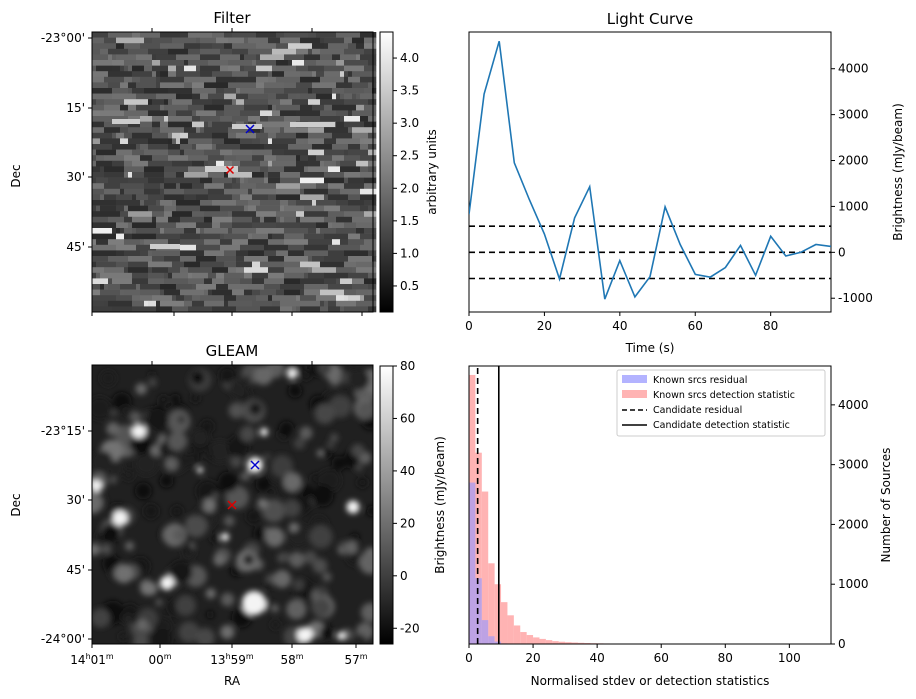 This screenshot has height=699, width=916. I want to click on light-curve-ytick: 1000, so click(850, 206).